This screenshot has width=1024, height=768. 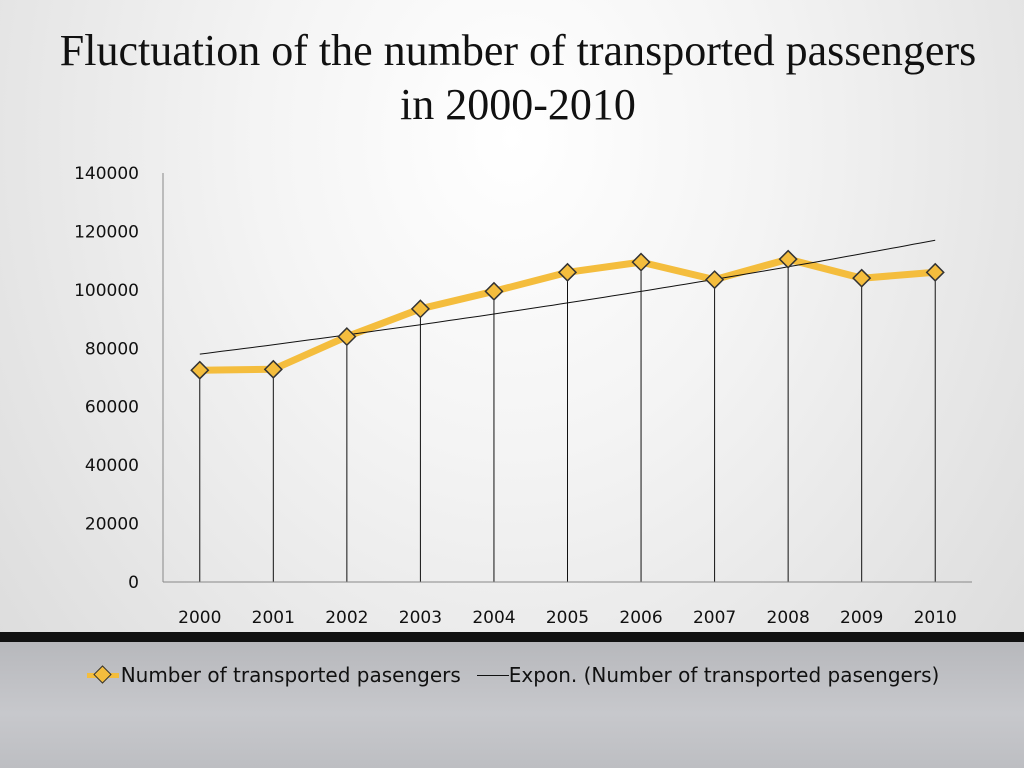 What do you see at coordinates (112, 349) in the screenshot?
I see `y-tick-label: 80000` at bounding box center [112, 349].